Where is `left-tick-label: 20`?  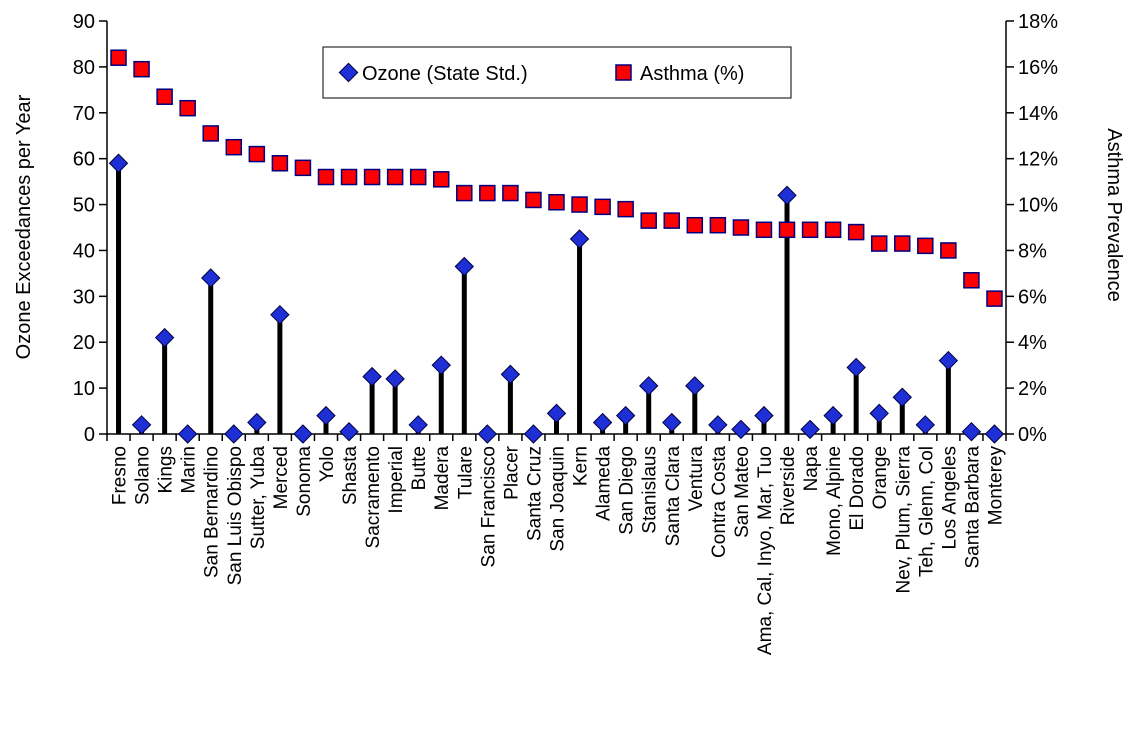
left-tick-label: 20 is located at coordinates (84, 343).